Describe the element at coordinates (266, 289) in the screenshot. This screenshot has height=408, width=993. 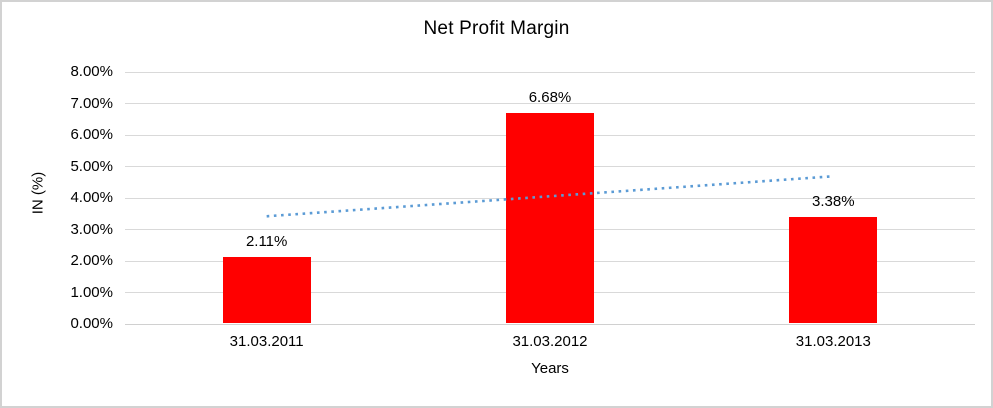
I see `bar-31.03.2011` at that location.